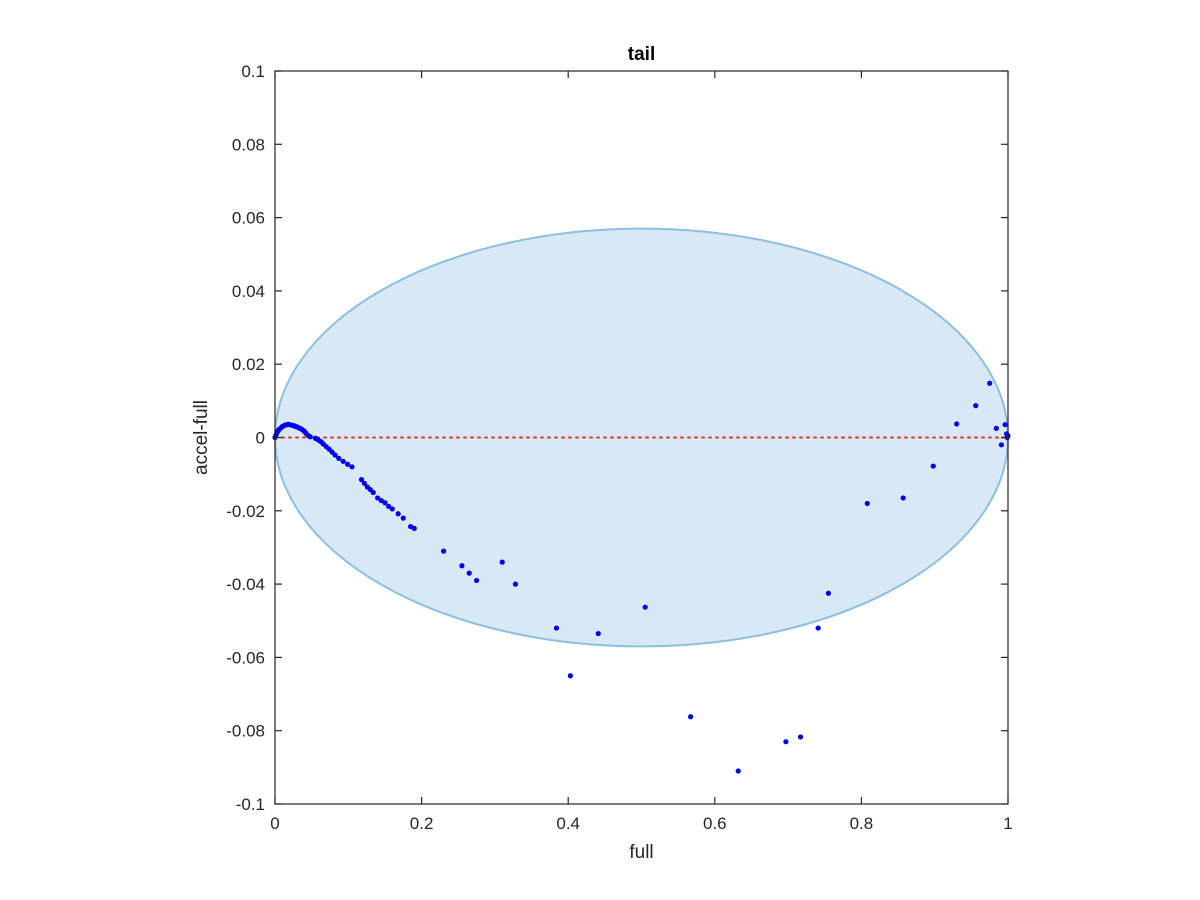 The image size is (1200, 900). I want to click on y-tick-label: -0.04, so click(245, 584).